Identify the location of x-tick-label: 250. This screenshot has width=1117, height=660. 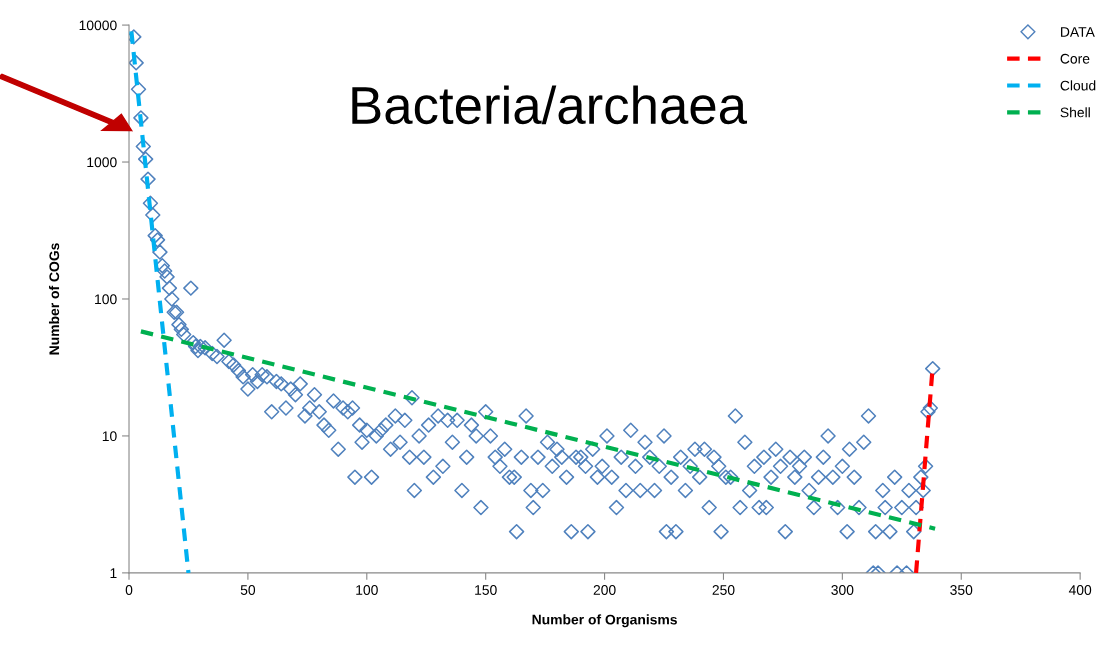
(723, 590).